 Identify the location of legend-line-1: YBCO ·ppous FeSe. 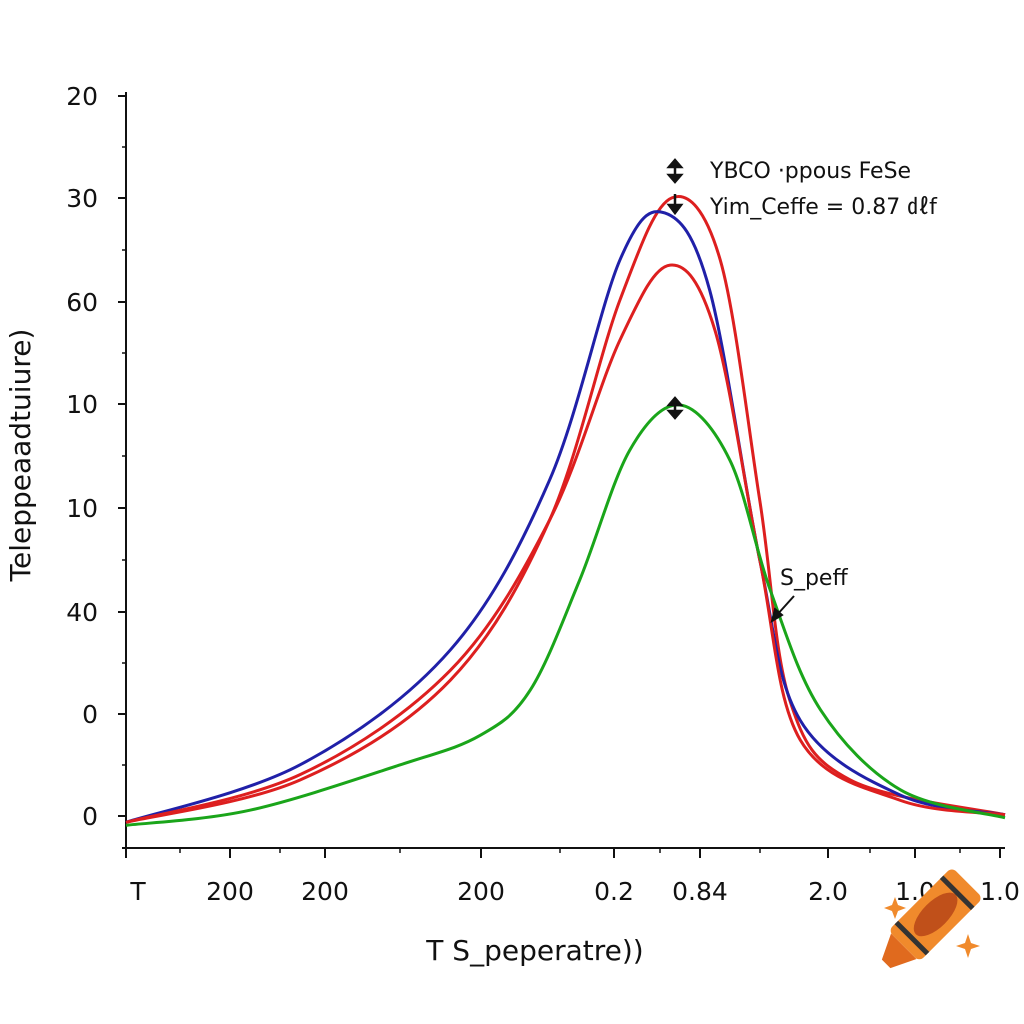
(810, 171).